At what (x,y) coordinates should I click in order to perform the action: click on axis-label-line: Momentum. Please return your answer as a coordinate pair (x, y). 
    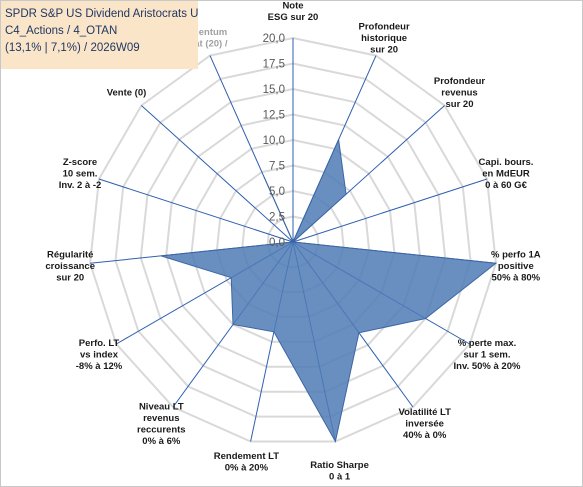
    Looking at the image, I should click on (202, 32).